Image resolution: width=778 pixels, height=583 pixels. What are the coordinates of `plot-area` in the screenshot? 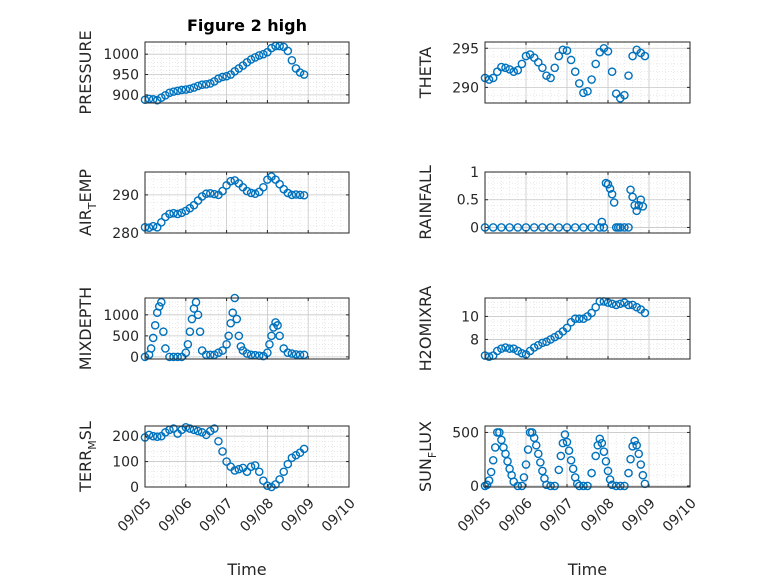 It's located at (247, 328).